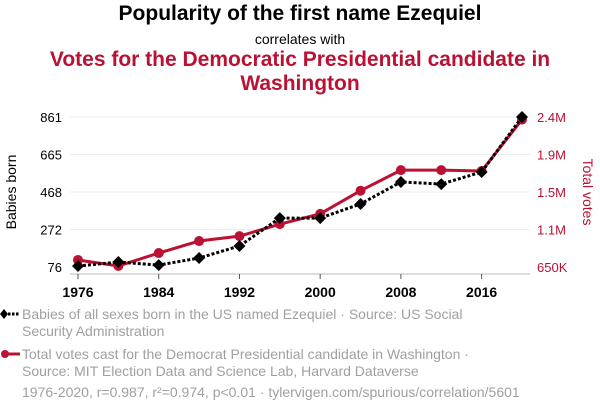  Describe the element at coordinates (320, 292) in the screenshot. I see `x-tick-label: 2000` at that location.